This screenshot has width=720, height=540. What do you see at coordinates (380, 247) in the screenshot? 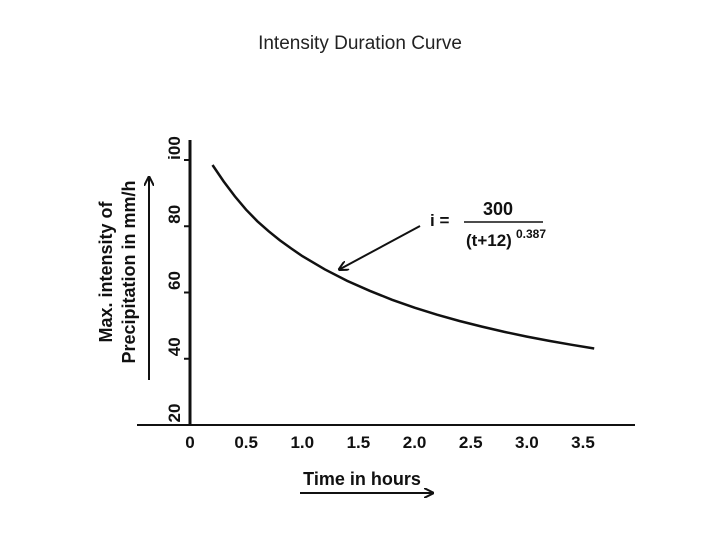
I see `annotation-arrow` at bounding box center [380, 247].